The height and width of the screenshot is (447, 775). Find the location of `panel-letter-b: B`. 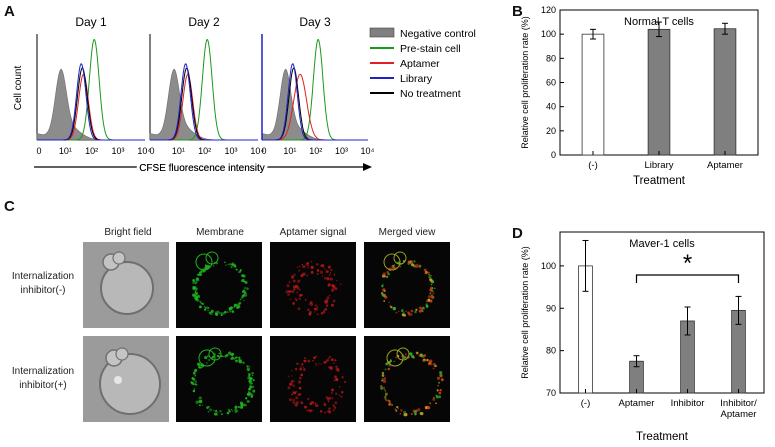

panel-letter-b: B is located at coordinates (517, 11).